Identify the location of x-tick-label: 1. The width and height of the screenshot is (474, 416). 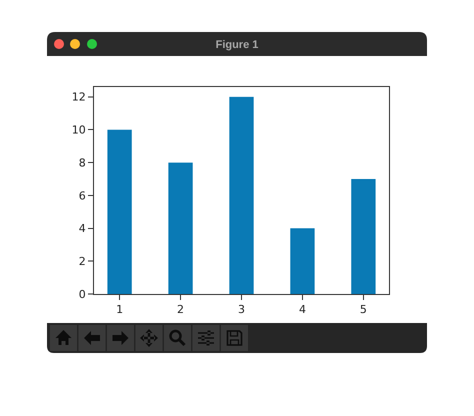
(120, 309).